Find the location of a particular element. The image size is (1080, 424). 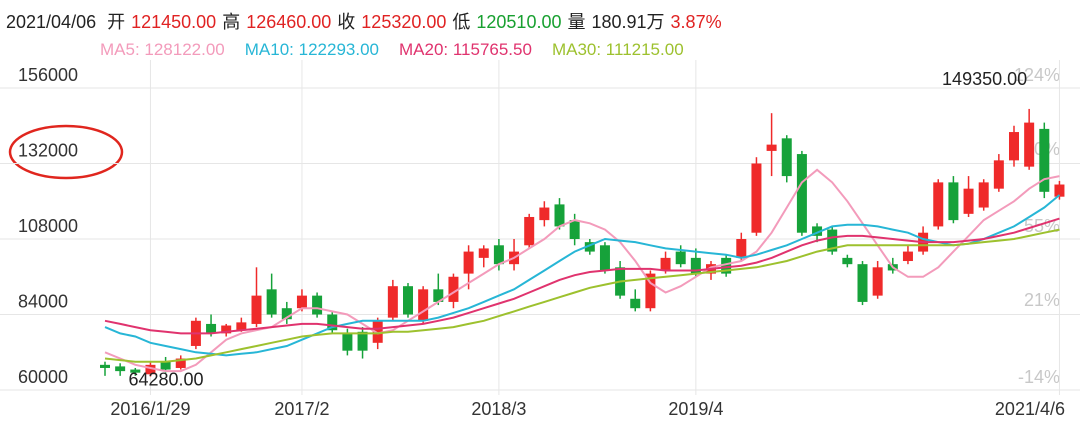

y2-tick-label: 21% is located at coordinates (1042, 300).